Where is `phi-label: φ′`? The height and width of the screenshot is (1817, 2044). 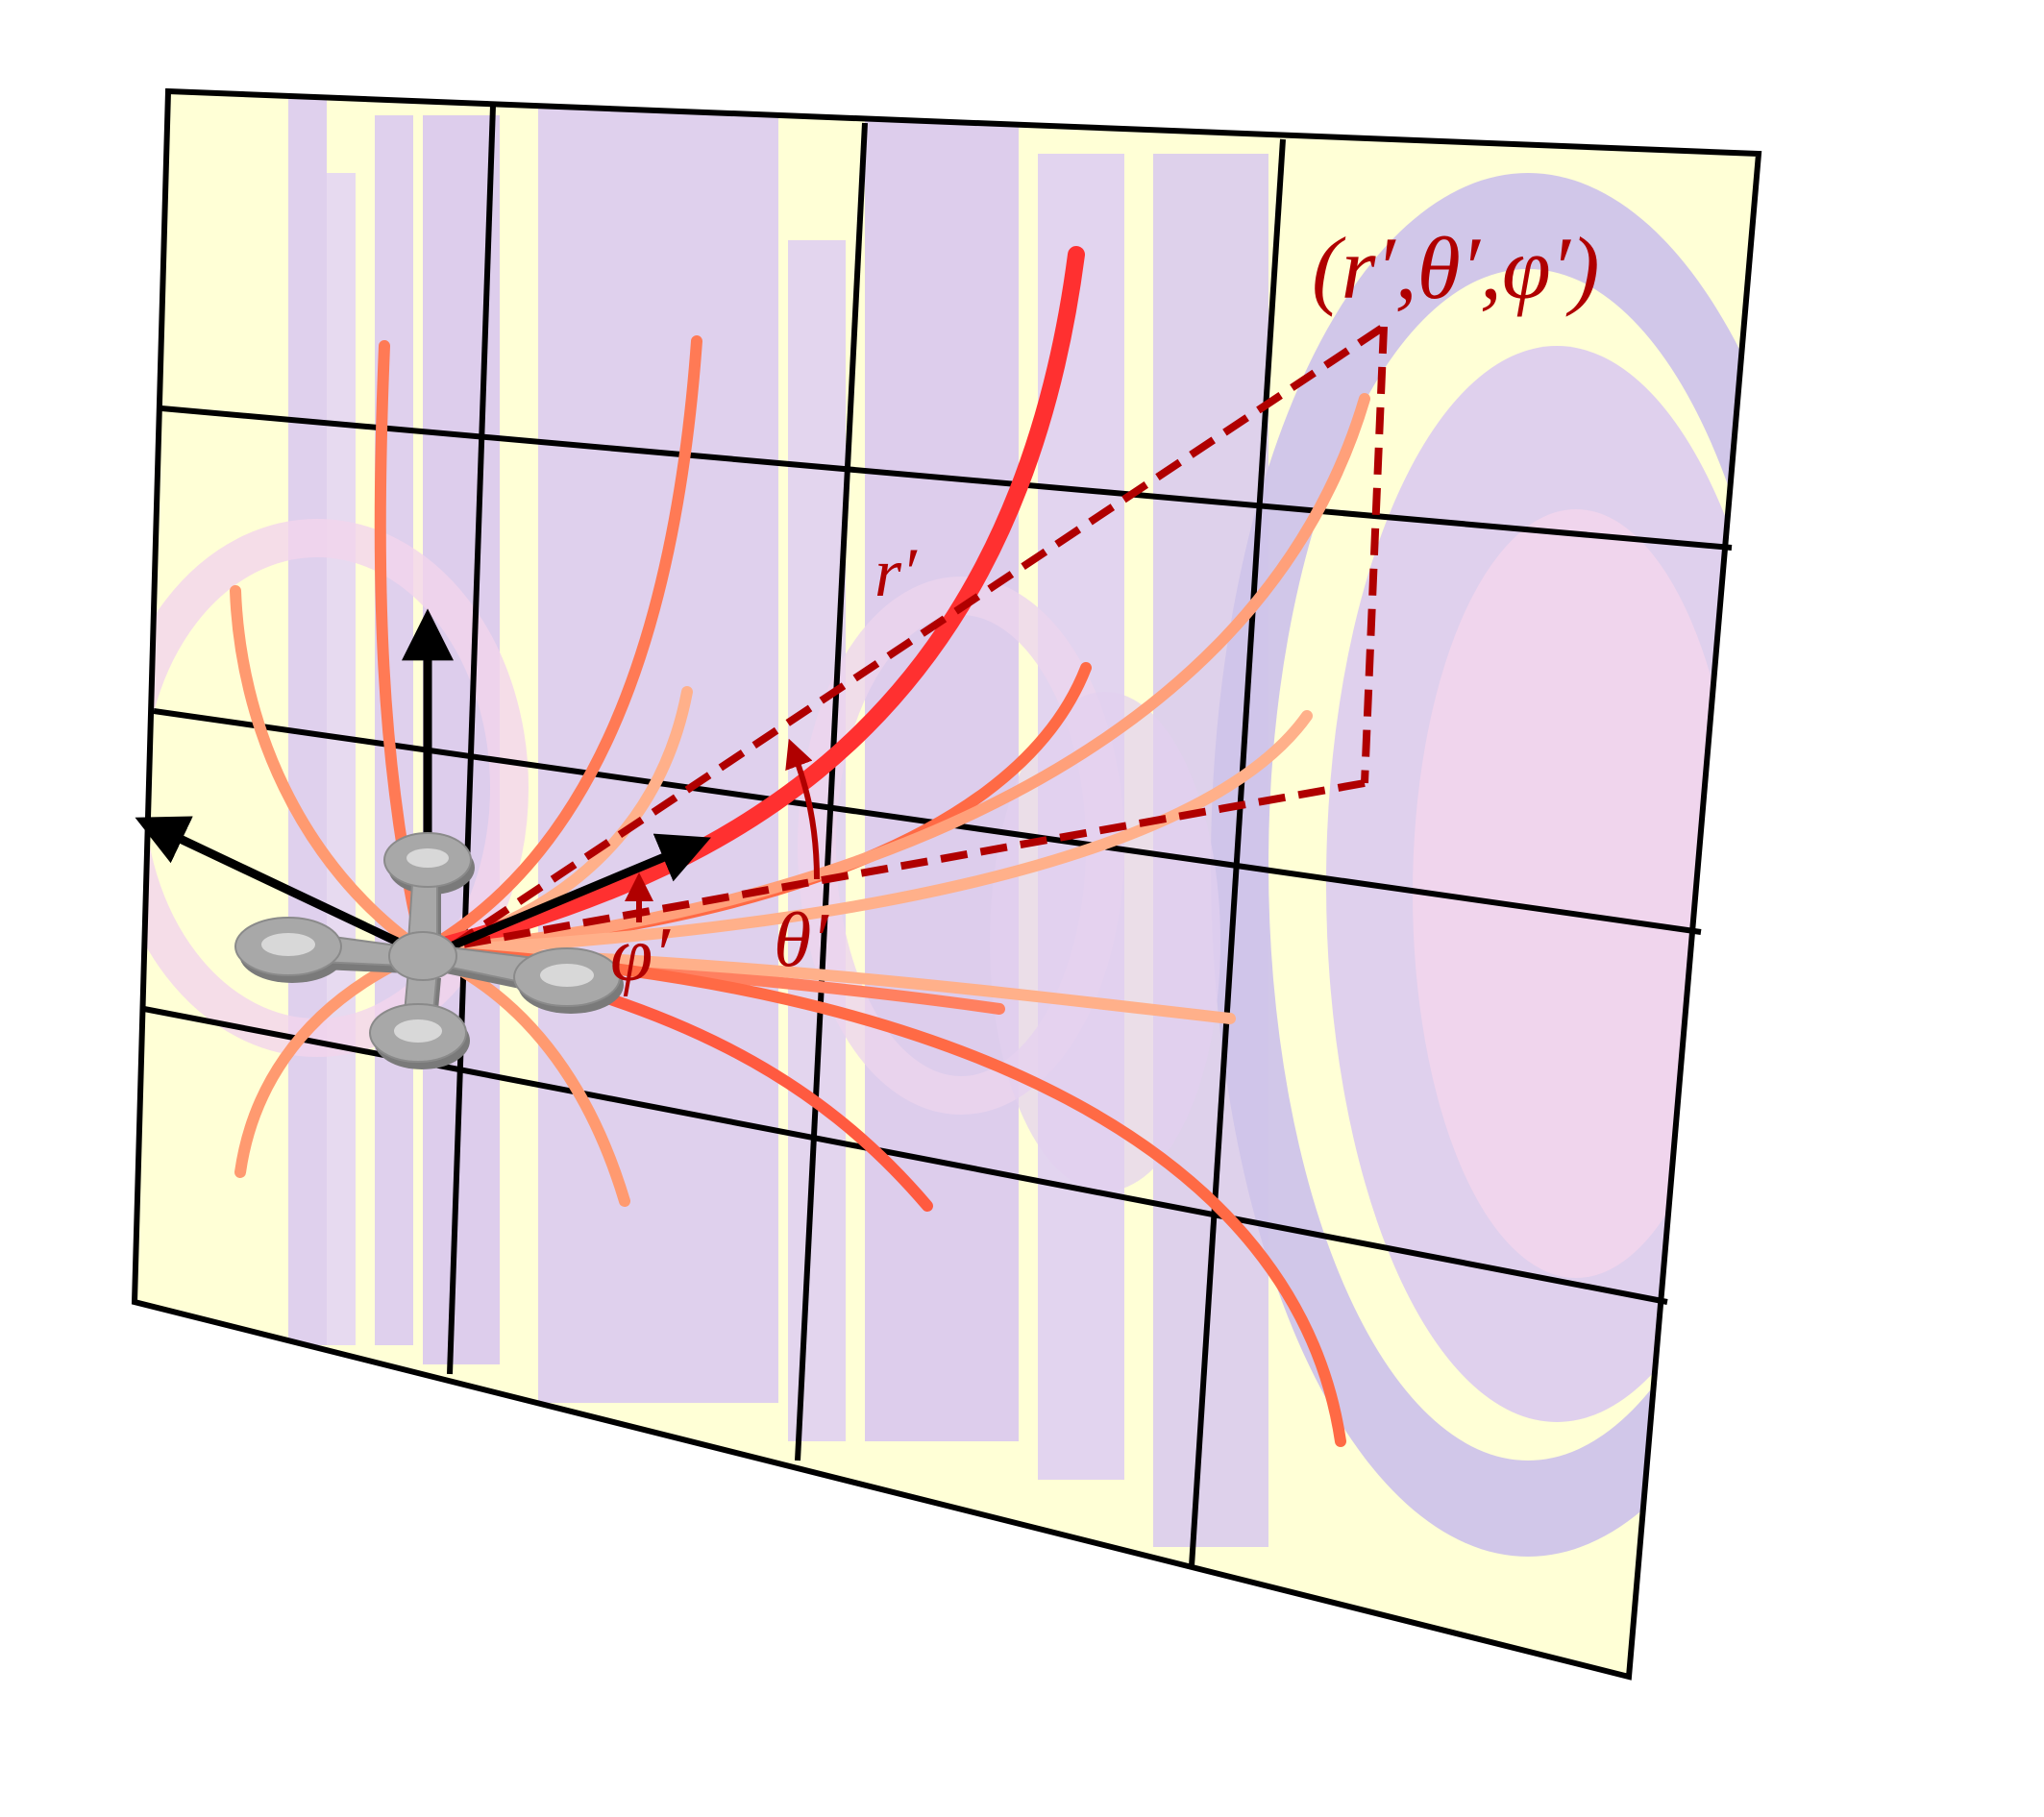
phi-label: φ′ is located at coordinates (640, 955).